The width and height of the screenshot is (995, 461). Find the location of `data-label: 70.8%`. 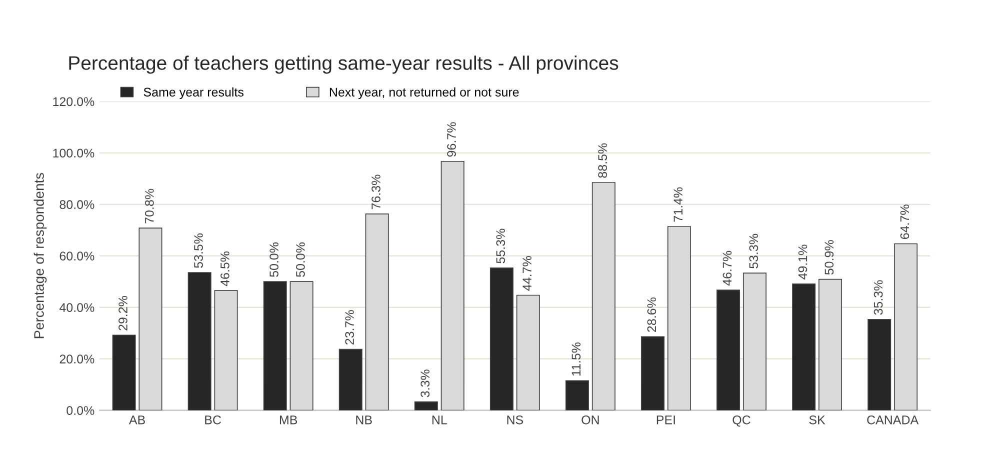

data-label: 70.8% is located at coordinates (149, 206).